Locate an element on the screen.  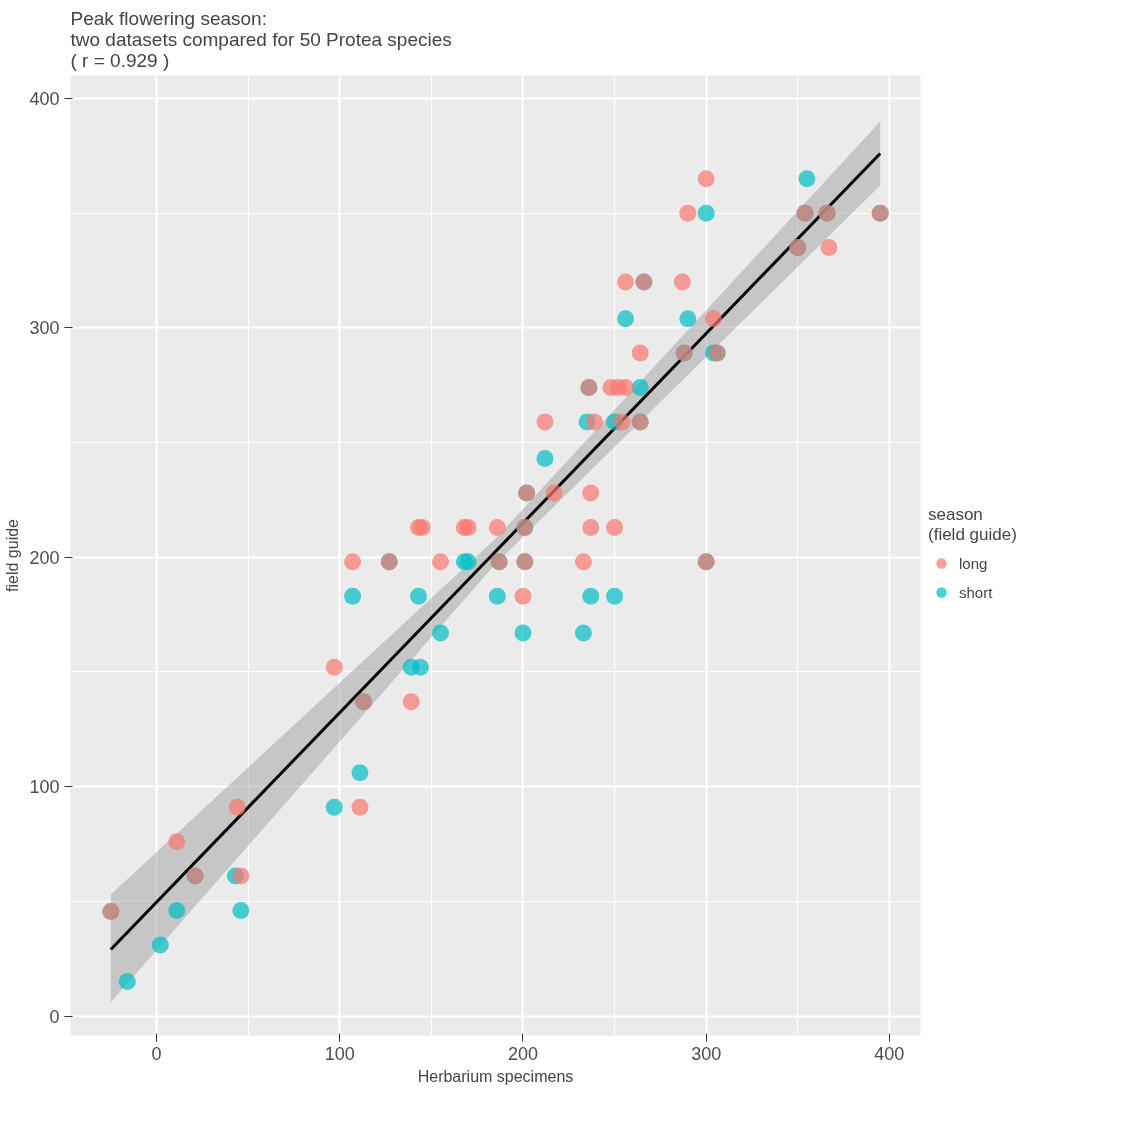
y-tick-label: 100 is located at coordinates (44, 787).